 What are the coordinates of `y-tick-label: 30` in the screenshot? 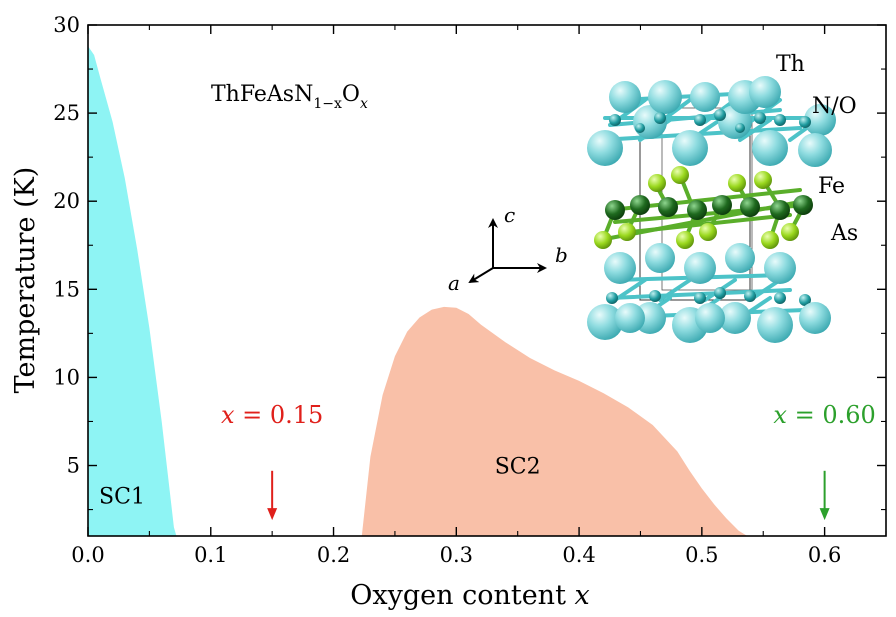 It's located at (66, 25).